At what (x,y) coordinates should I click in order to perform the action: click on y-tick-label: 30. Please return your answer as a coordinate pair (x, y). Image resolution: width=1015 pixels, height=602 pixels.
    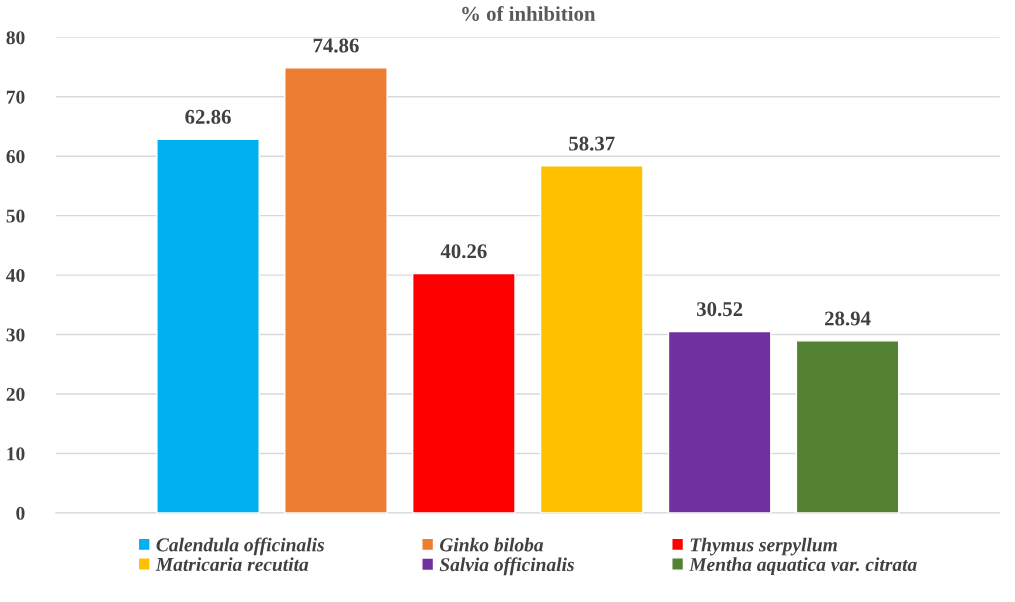
    Looking at the image, I should click on (15, 335).